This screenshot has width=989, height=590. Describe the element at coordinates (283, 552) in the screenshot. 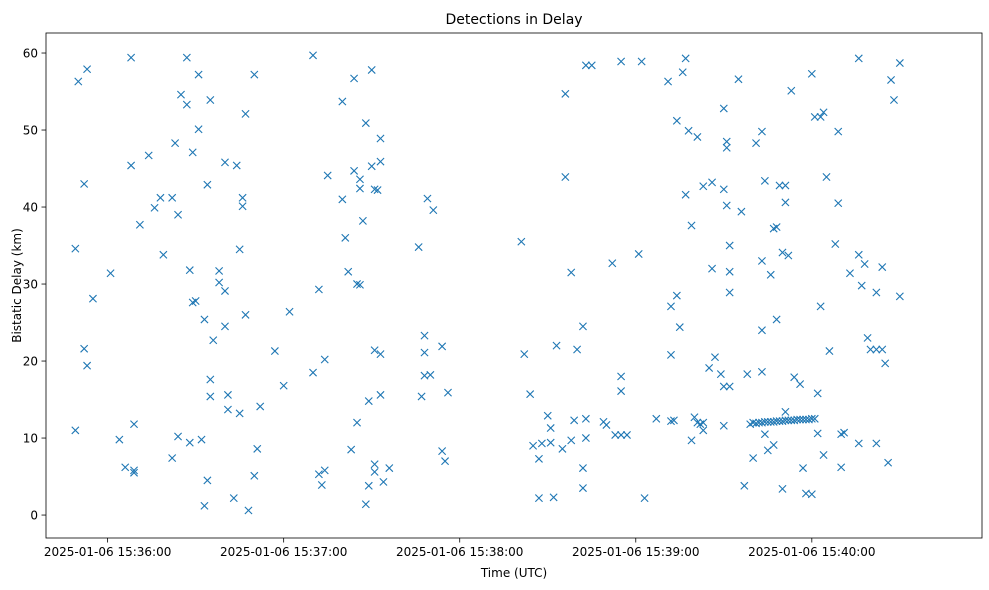

I see `x-tick-label: 2025-01-06 15:37:00` at that location.